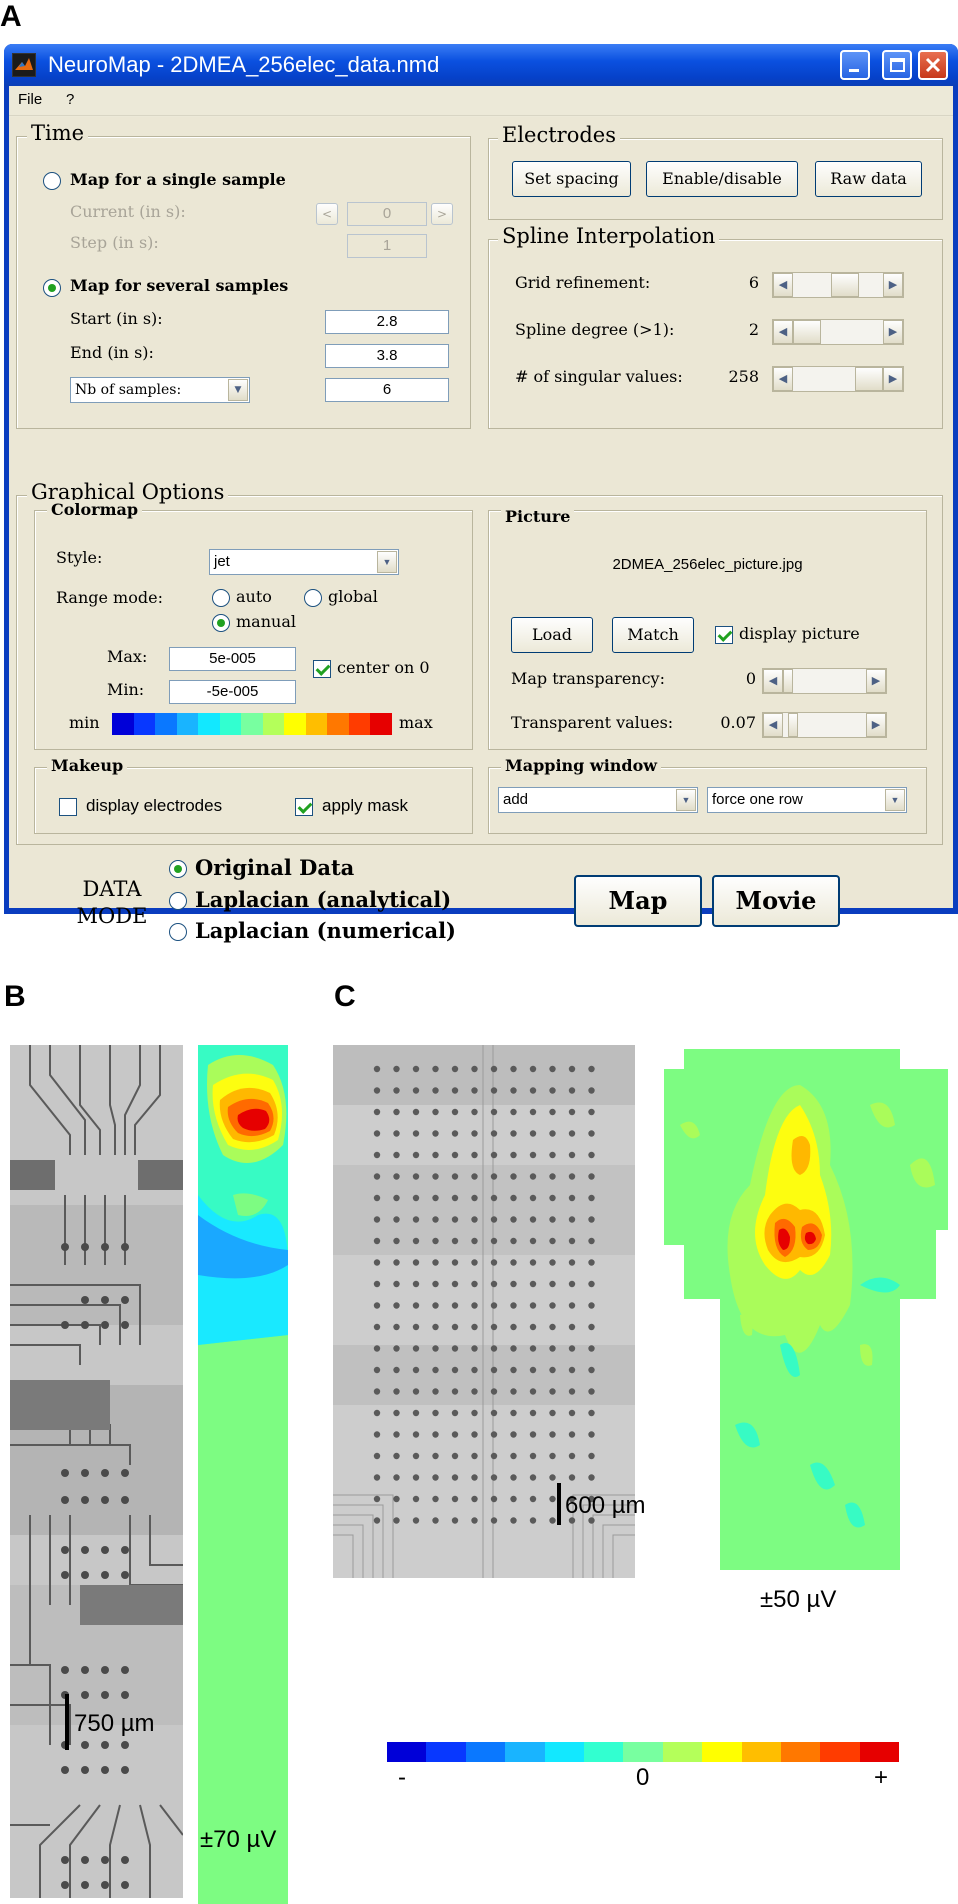 This screenshot has width=958, height=1904. I want to click on display-electrodes-checkbox, so click(68, 807).